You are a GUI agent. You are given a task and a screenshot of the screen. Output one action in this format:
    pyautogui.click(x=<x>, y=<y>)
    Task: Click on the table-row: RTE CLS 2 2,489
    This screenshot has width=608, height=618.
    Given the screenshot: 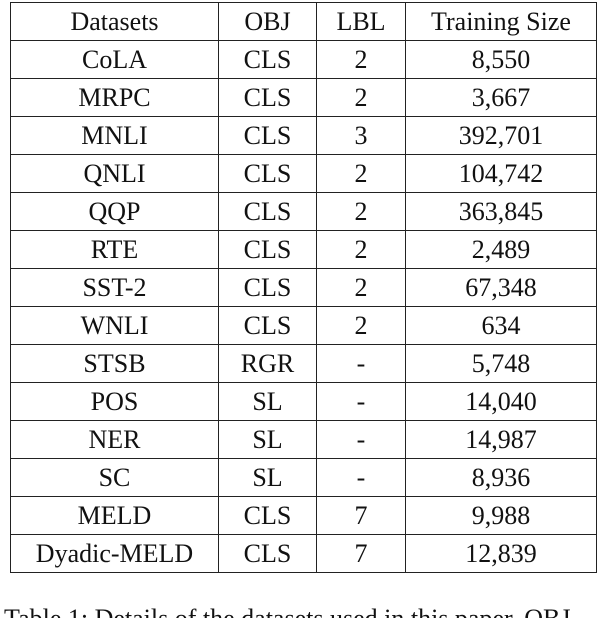 What is the action you would take?
    pyautogui.click(x=303, y=249)
    